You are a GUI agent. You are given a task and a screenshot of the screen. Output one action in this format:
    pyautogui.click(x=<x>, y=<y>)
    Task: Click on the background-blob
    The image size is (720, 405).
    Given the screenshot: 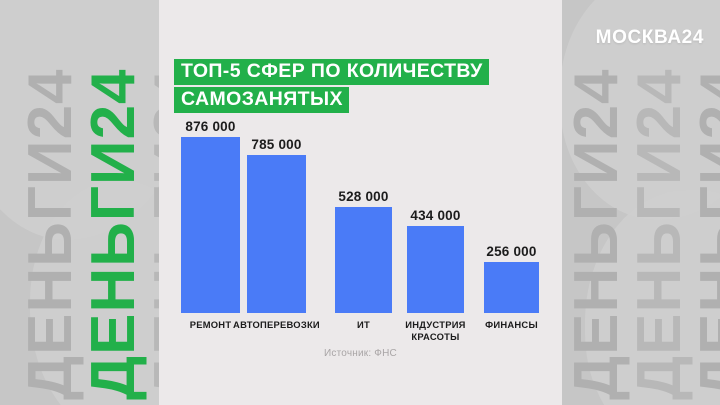 What is the action you would take?
    pyautogui.click(x=640, y=110)
    